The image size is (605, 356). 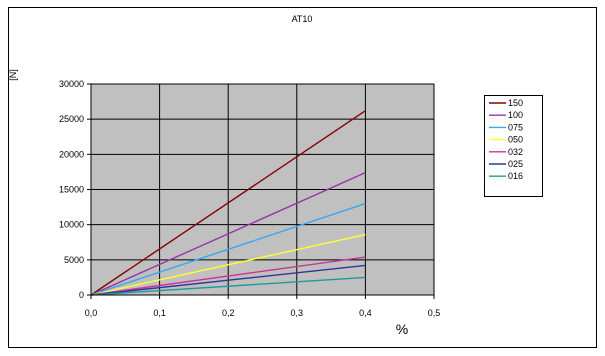 What do you see at coordinates (402, 329) in the screenshot?
I see `x-axis-label: %` at bounding box center [402, 329].